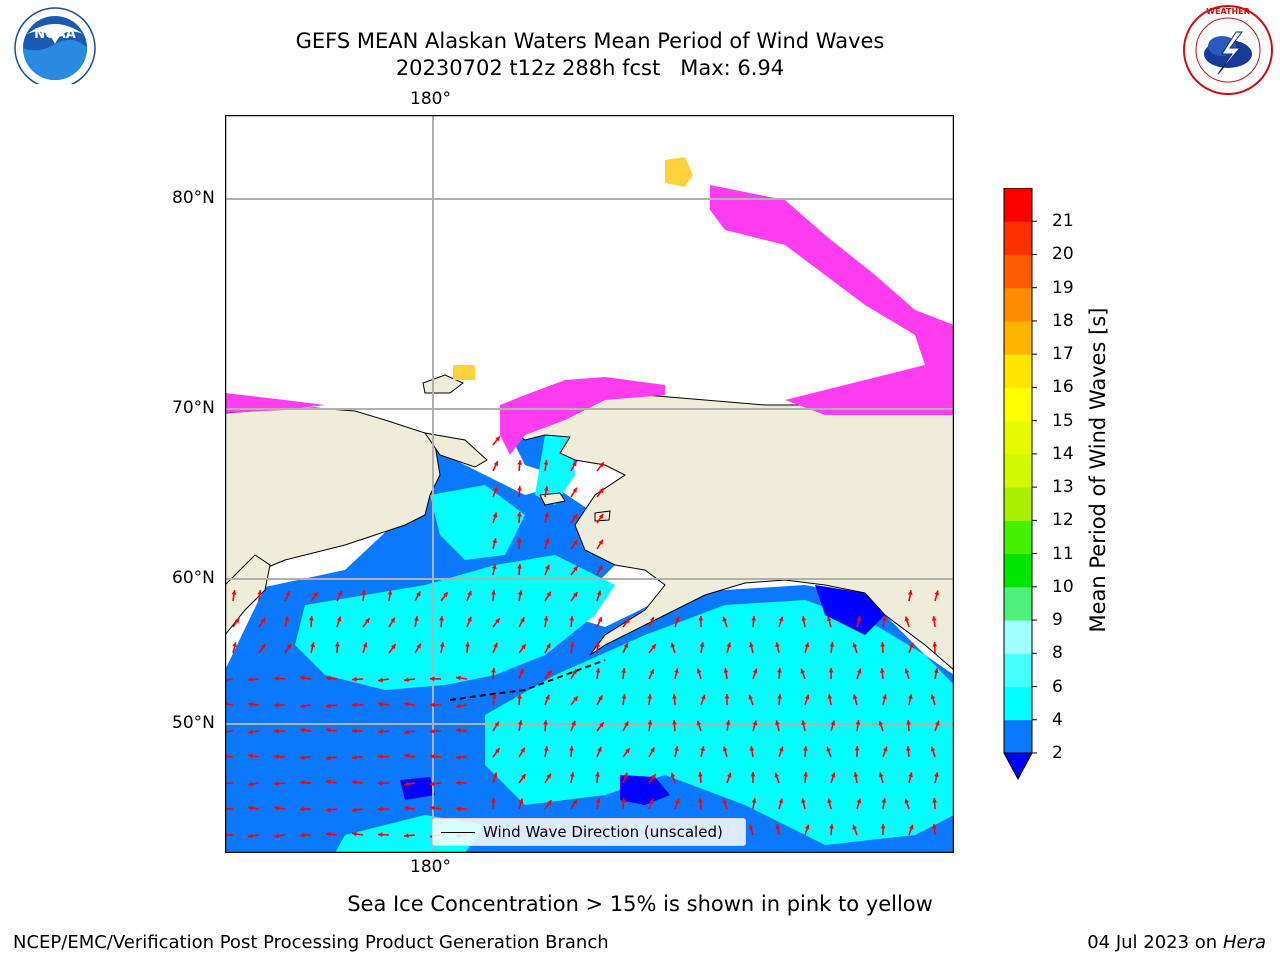  Describe the element at coordinates (1063, 487) in the screenshot. I see `colorbar-tick-label: 13` at that location.